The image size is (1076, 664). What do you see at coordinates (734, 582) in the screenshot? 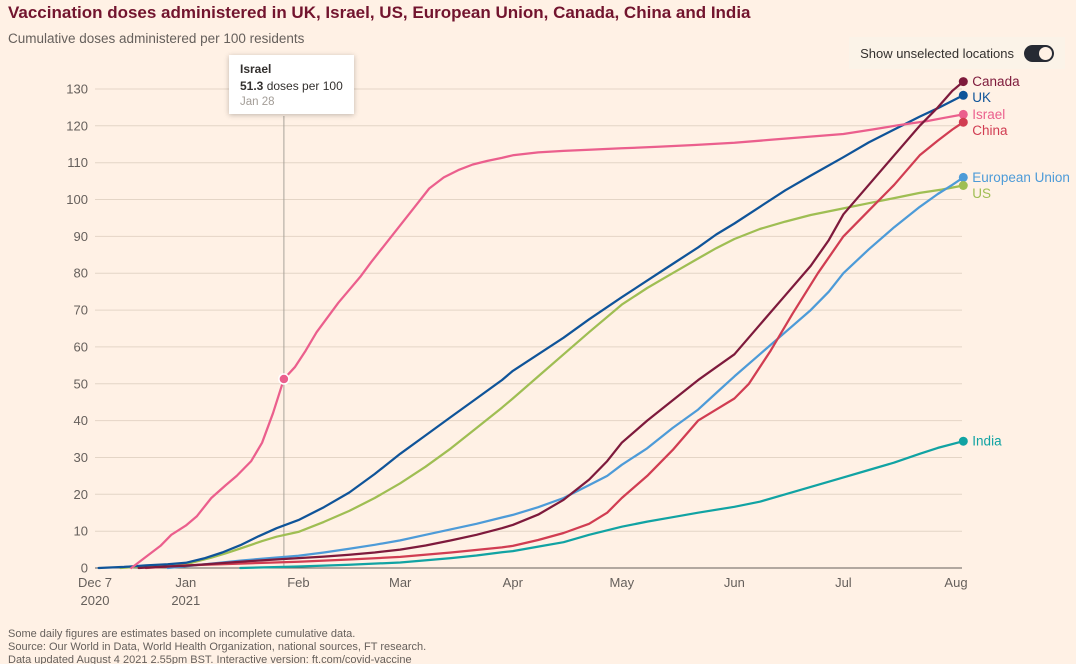
I see `x-tick-label: Jun` at bounding box center [734, 582].